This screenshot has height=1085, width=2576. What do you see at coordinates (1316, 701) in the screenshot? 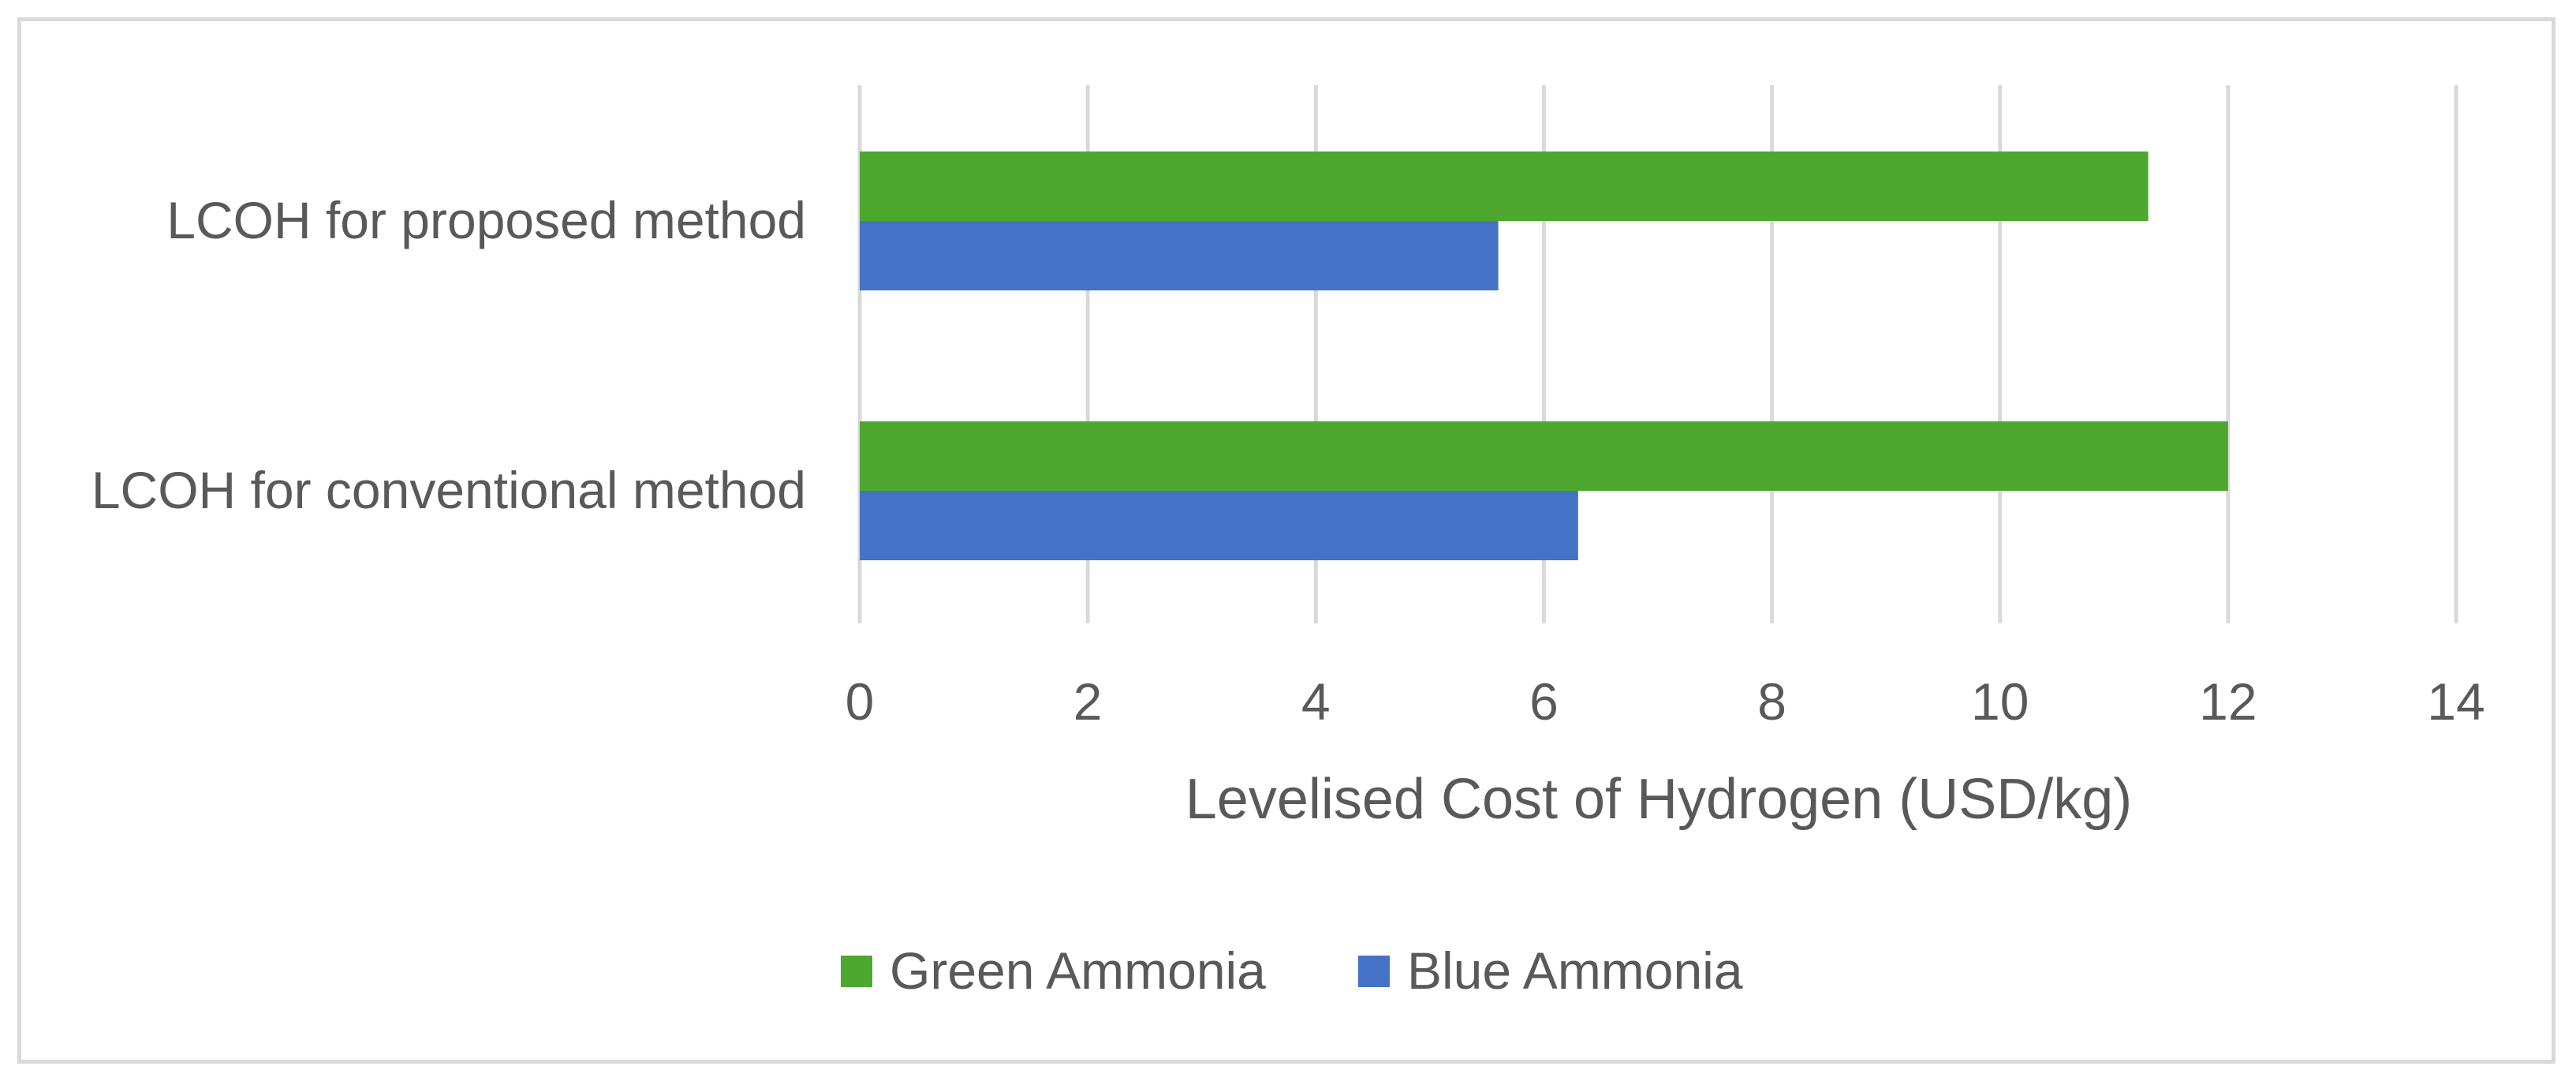
I see `x-tick-label-2: 4` at bounding box center [1316, 701].